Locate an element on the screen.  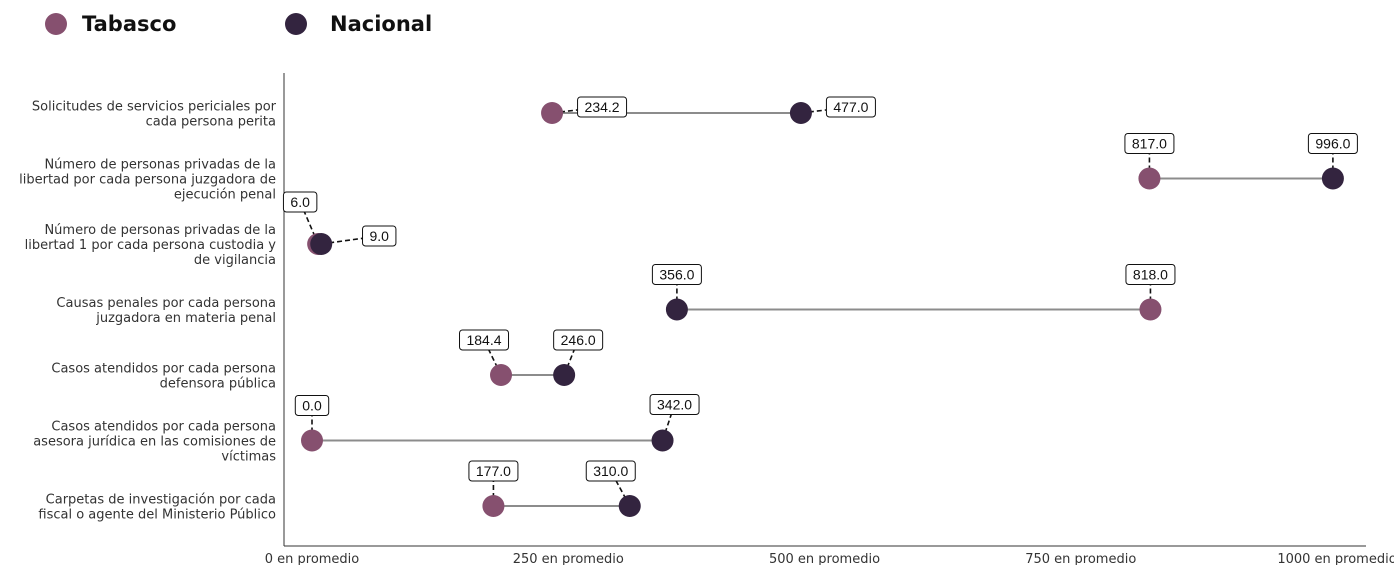
value-label-text: 996.0 is located at coordinates (1332, 144).